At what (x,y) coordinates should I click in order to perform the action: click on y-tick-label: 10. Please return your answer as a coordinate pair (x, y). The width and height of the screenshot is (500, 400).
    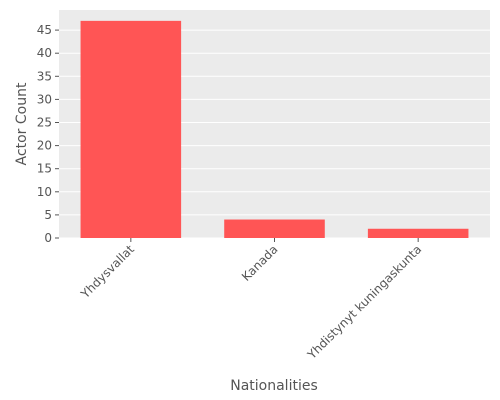
    Looking at the image, I should click on (44, 192).